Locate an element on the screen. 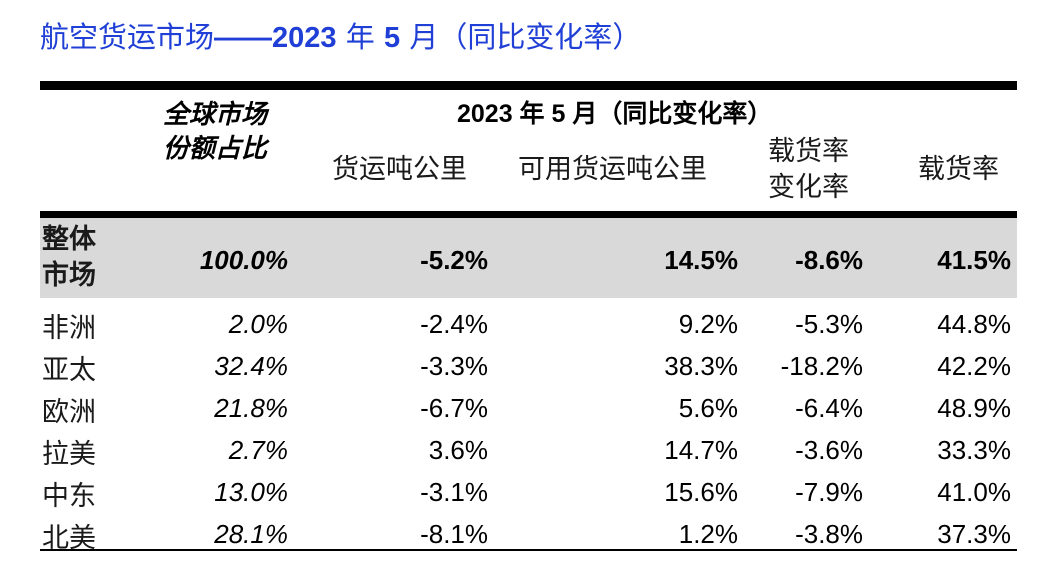  row-aftk: 1.2% is located at coordinates (708, 534).